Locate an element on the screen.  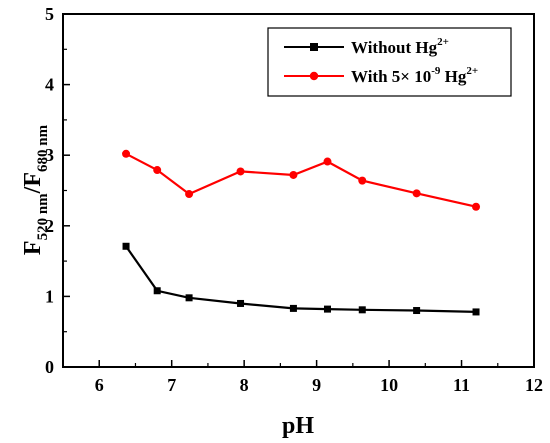
x-tick-label: 11 is located at coordinates (461, 385).